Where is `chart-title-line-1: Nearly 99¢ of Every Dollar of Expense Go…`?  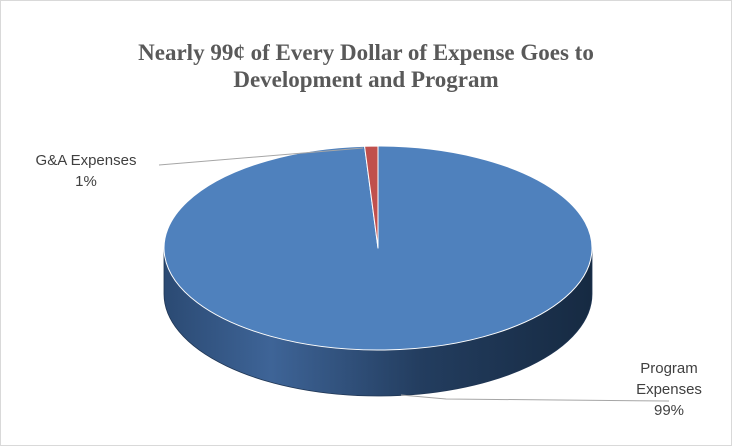 chart-title-line-1: Nearly 99¢ of Every Dollar of Expense Go… is located at coordinates (366, 52).